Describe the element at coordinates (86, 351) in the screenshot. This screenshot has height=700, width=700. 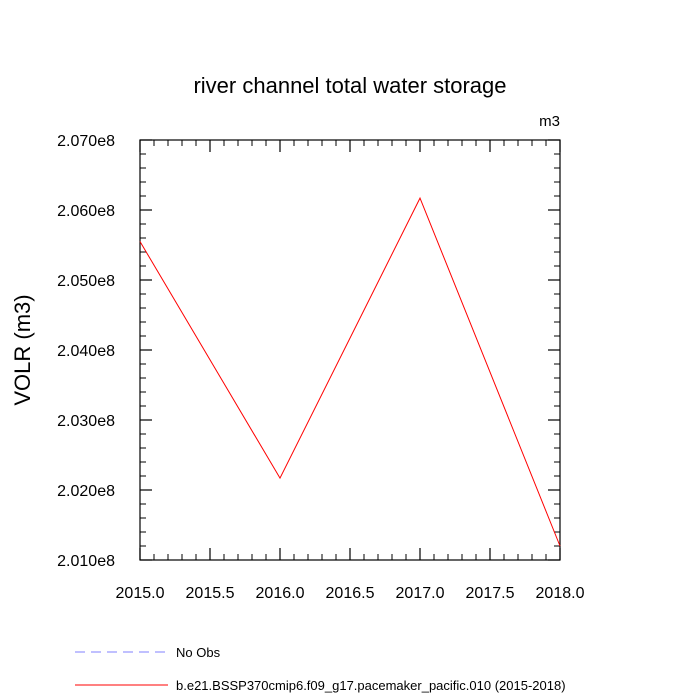
I see `y-tick-label: 2.040e8` at that location.